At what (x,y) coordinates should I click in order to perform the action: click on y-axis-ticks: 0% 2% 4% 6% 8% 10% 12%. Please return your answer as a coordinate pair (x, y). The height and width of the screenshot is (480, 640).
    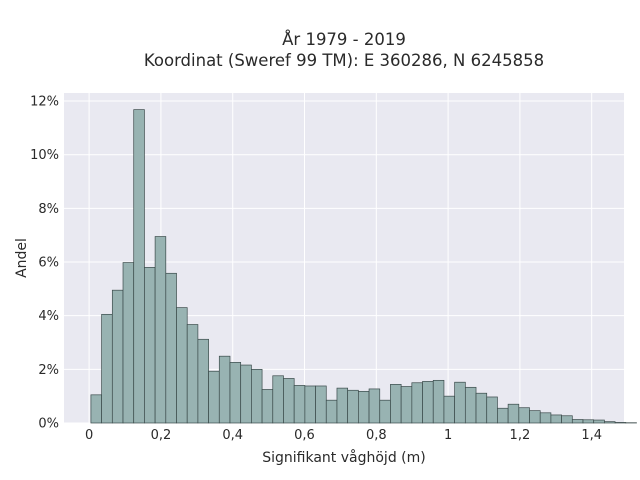
    Looking at the image, I should click on (44, 263).